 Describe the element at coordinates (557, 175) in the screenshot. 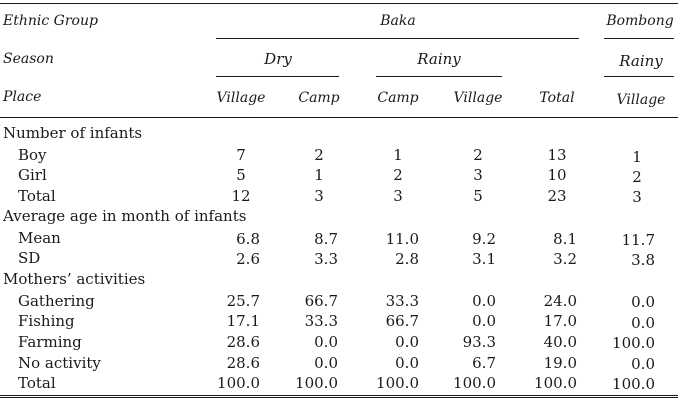

I see `cell: 10` at that location.